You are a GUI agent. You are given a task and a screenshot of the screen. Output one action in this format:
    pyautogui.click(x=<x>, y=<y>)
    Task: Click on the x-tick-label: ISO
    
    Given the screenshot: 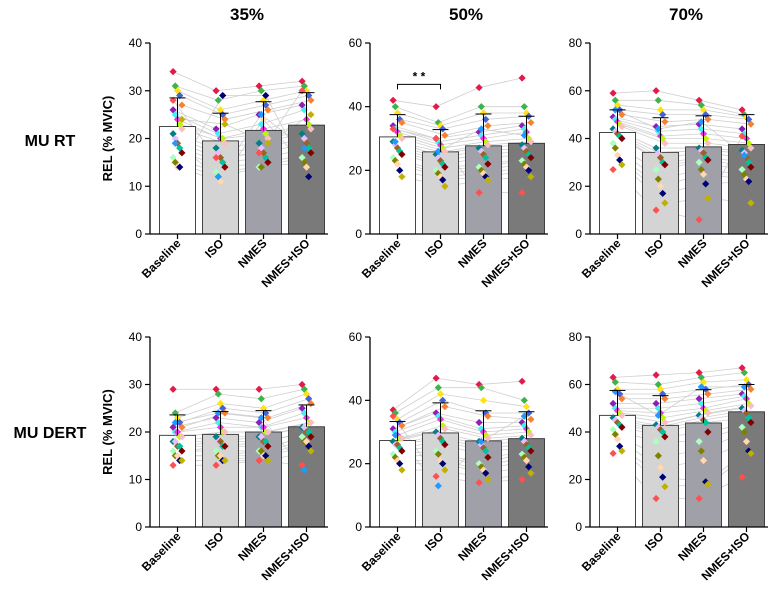 What is the action you would take?
    pyautogui.click(x=434, y=248)
    